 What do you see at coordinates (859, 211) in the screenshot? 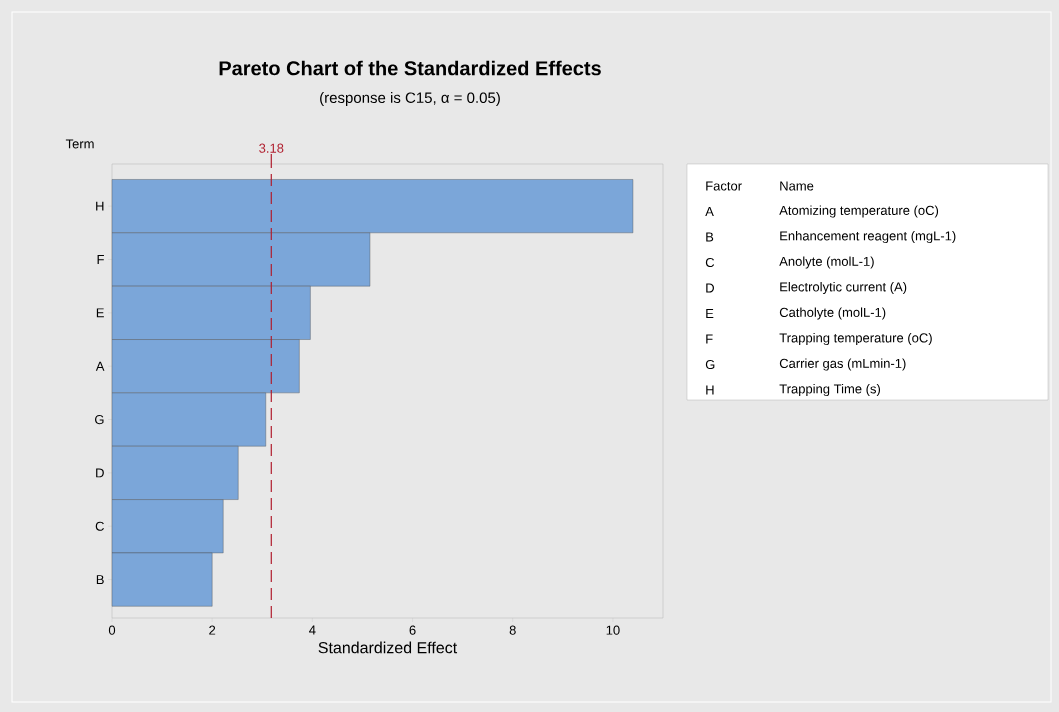
I see `text: Atomizing temperature (oC)` at bounding box center [859, 211].